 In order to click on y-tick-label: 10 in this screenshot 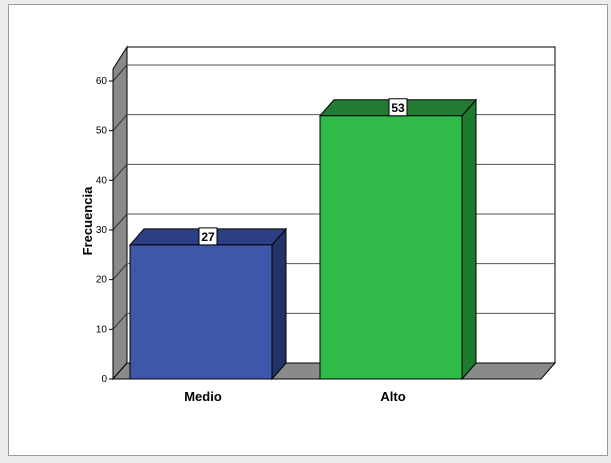, I will do `click(102, 329)`.